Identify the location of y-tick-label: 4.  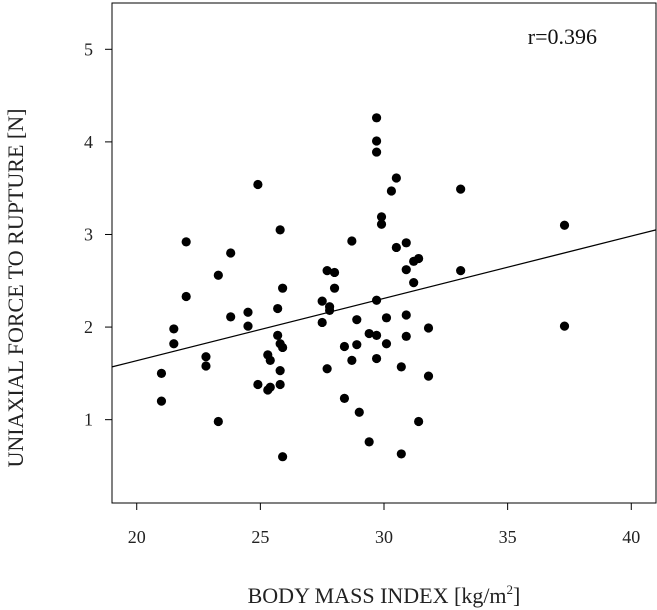
(88, 142).